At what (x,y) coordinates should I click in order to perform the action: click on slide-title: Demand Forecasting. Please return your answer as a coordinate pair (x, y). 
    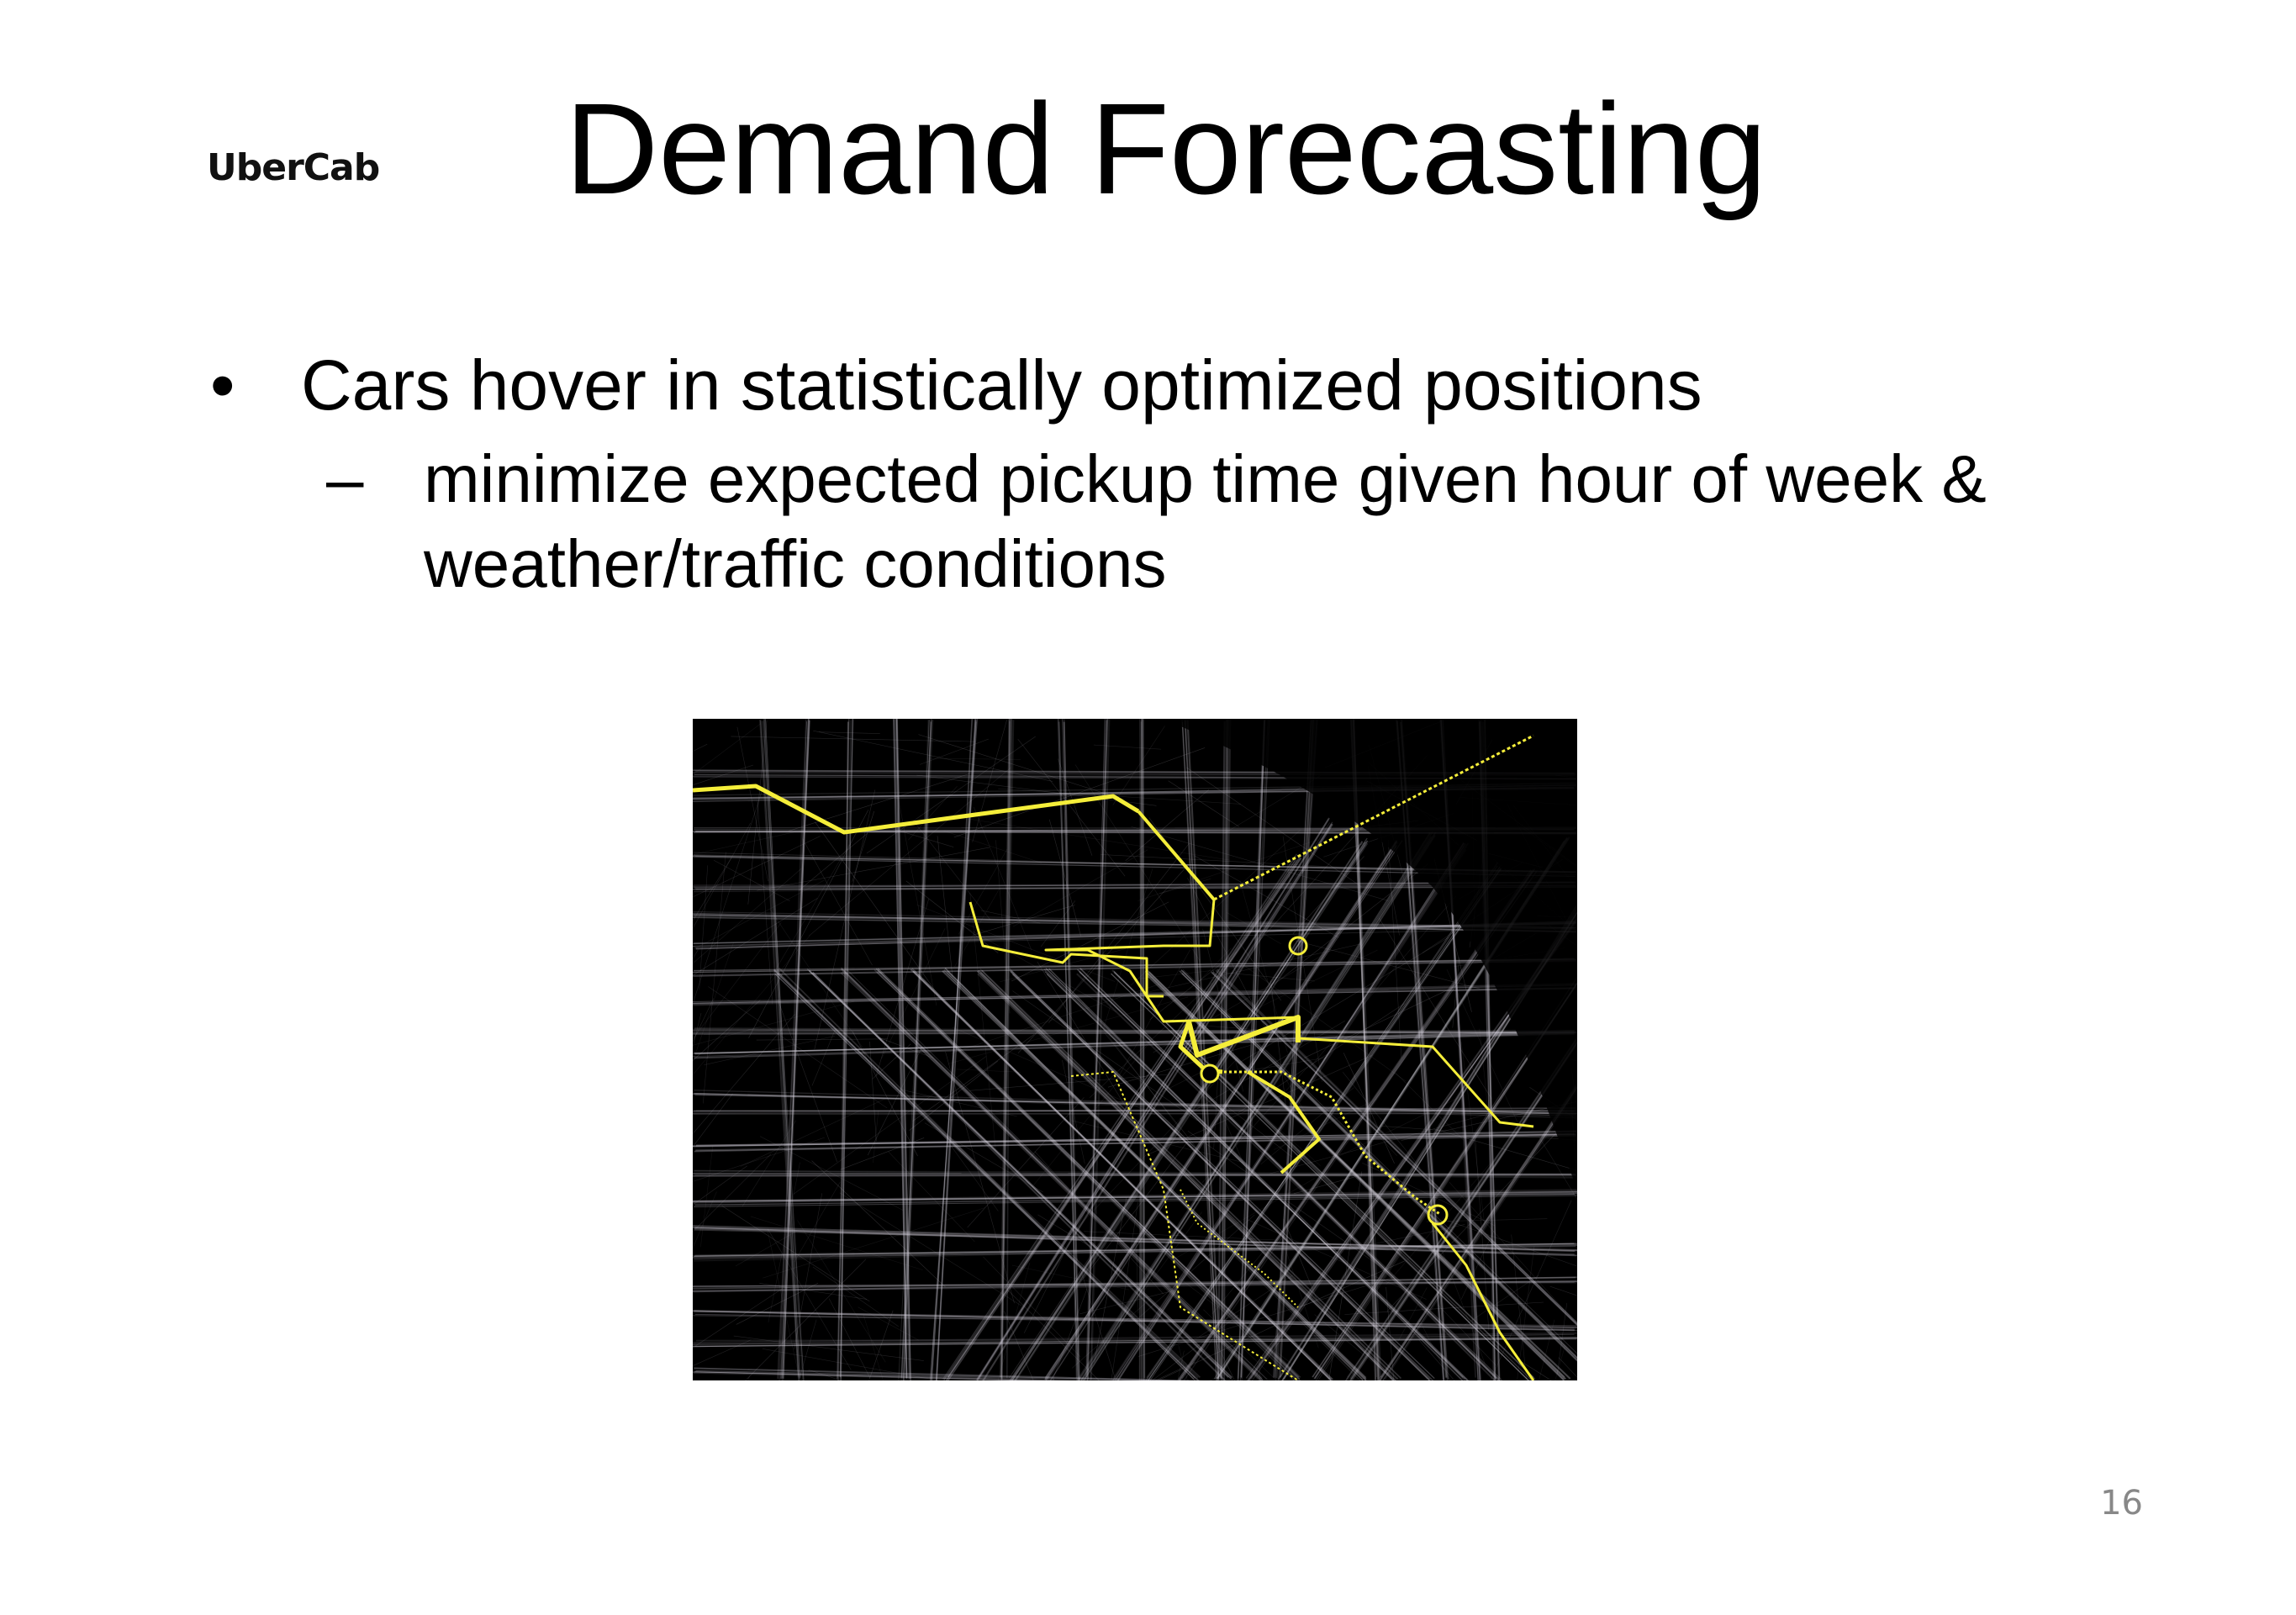
    Looking at the image, I should click on (1166, 149).